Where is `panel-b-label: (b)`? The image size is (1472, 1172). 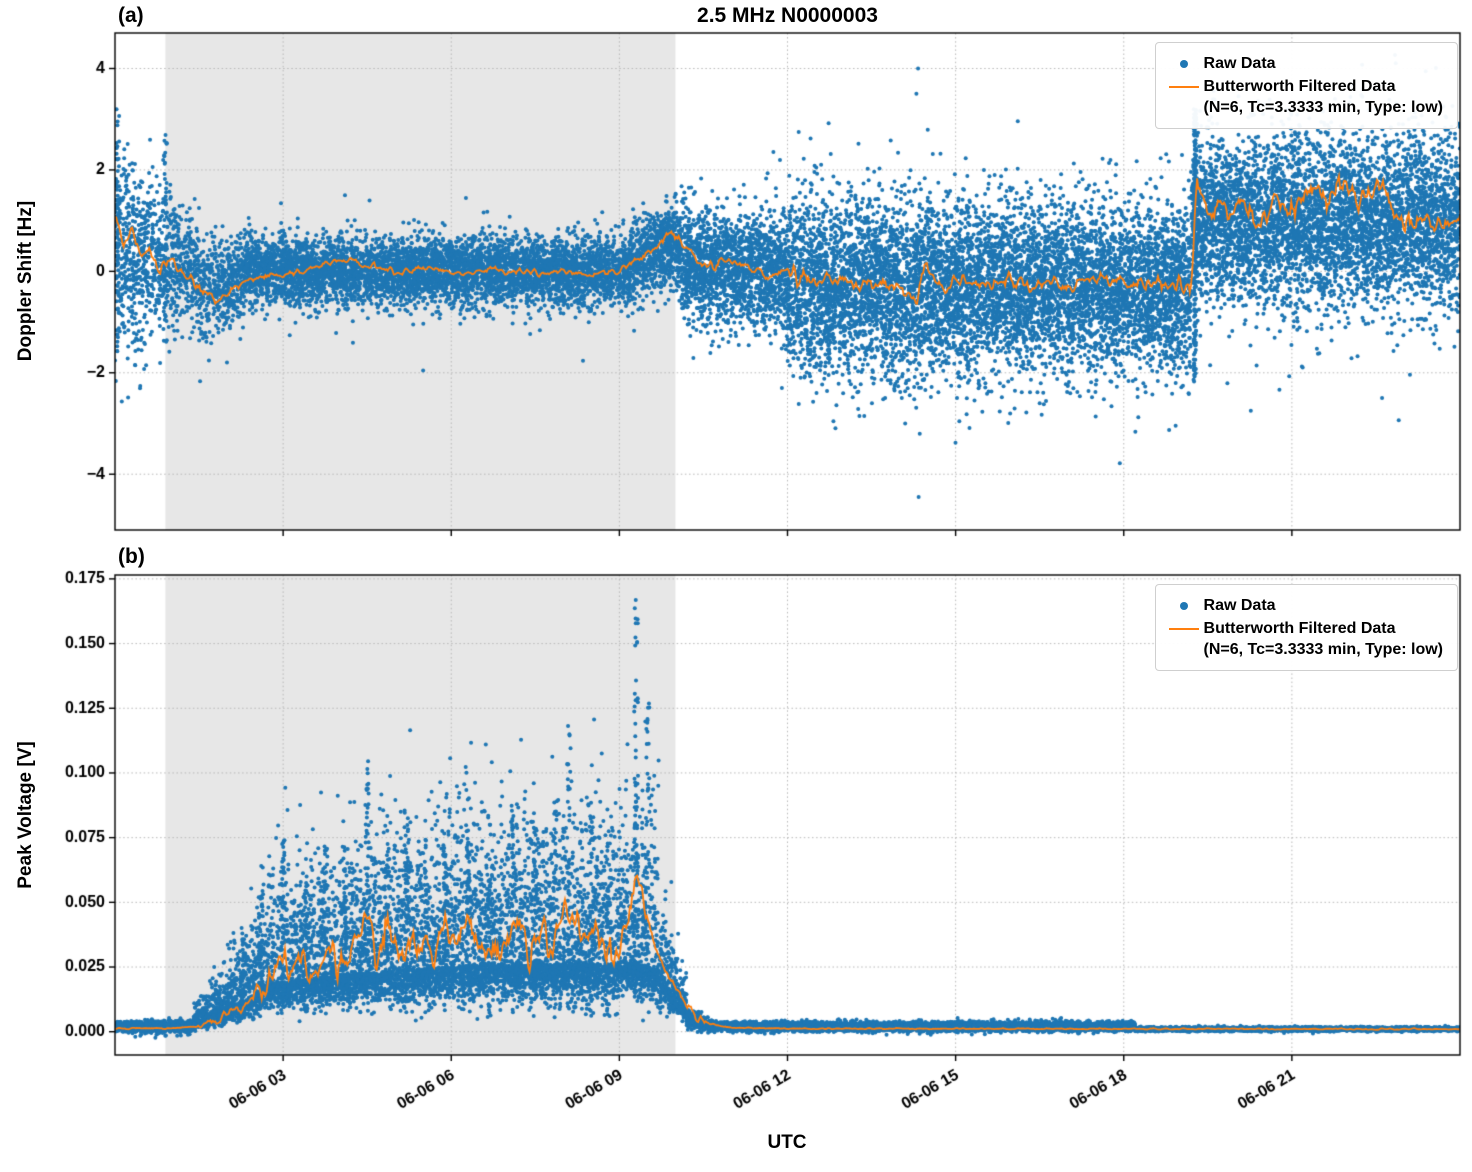
panel-b-label: (b) is located at coordinates (131, 556).